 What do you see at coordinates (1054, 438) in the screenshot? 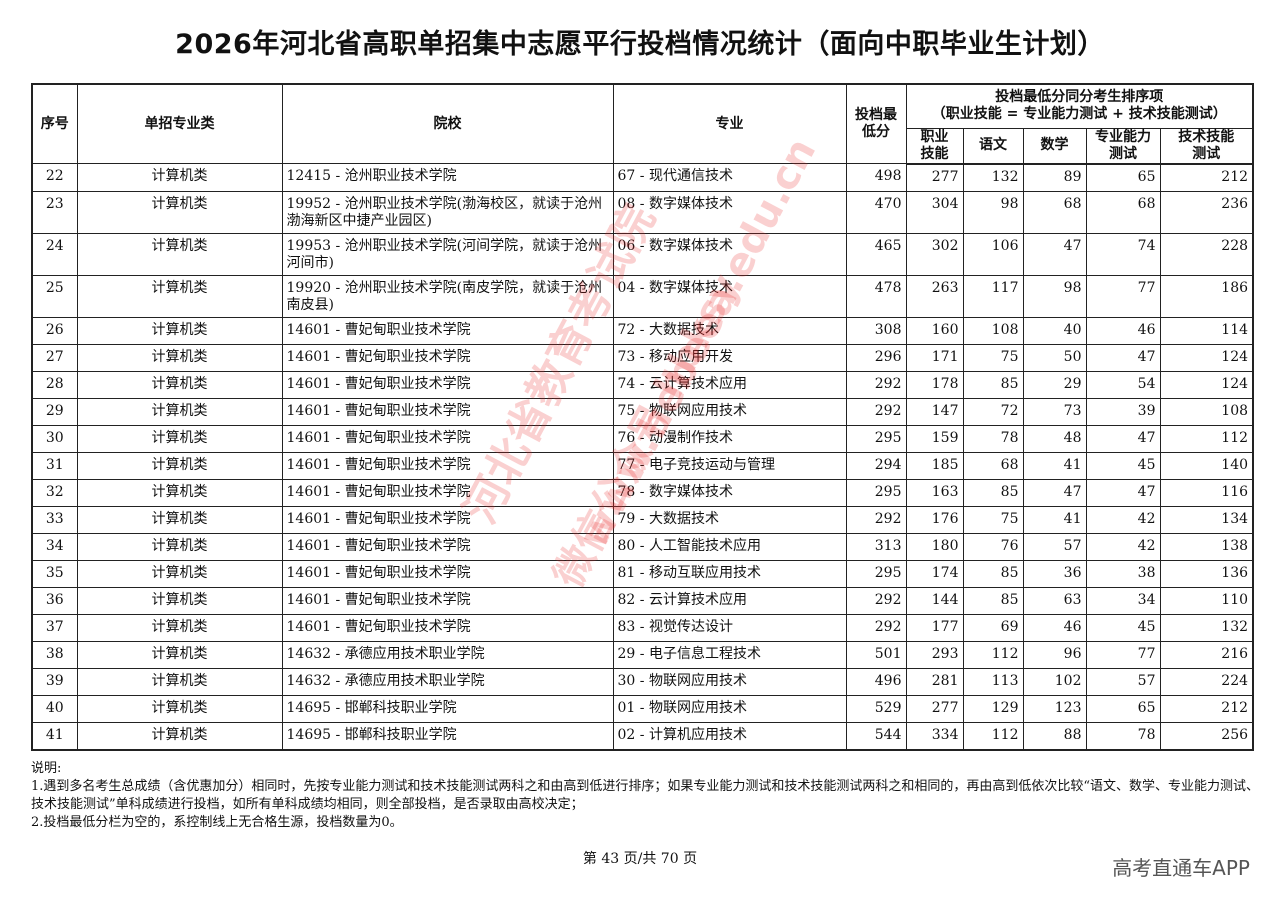
I see `cell-math: 48` at bounding box center [1054, 438].